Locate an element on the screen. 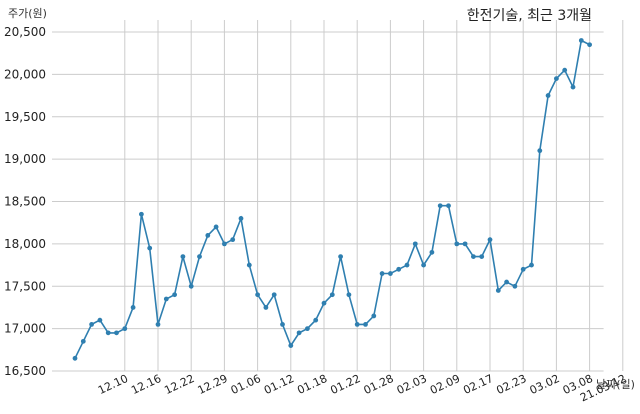 Image resolution: width=640 pixels, height=414 pixels. y-tick-label: 20,500 is located at coordinates (25, 32).